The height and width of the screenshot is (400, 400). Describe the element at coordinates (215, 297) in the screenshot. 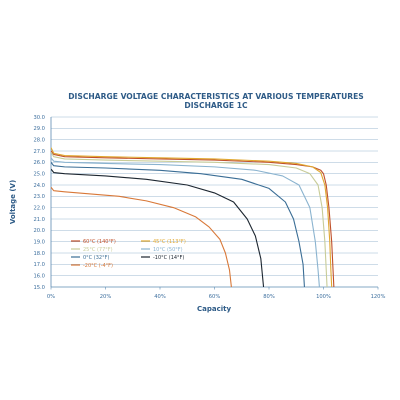

I see `x-tick-label: 60%` at that location.